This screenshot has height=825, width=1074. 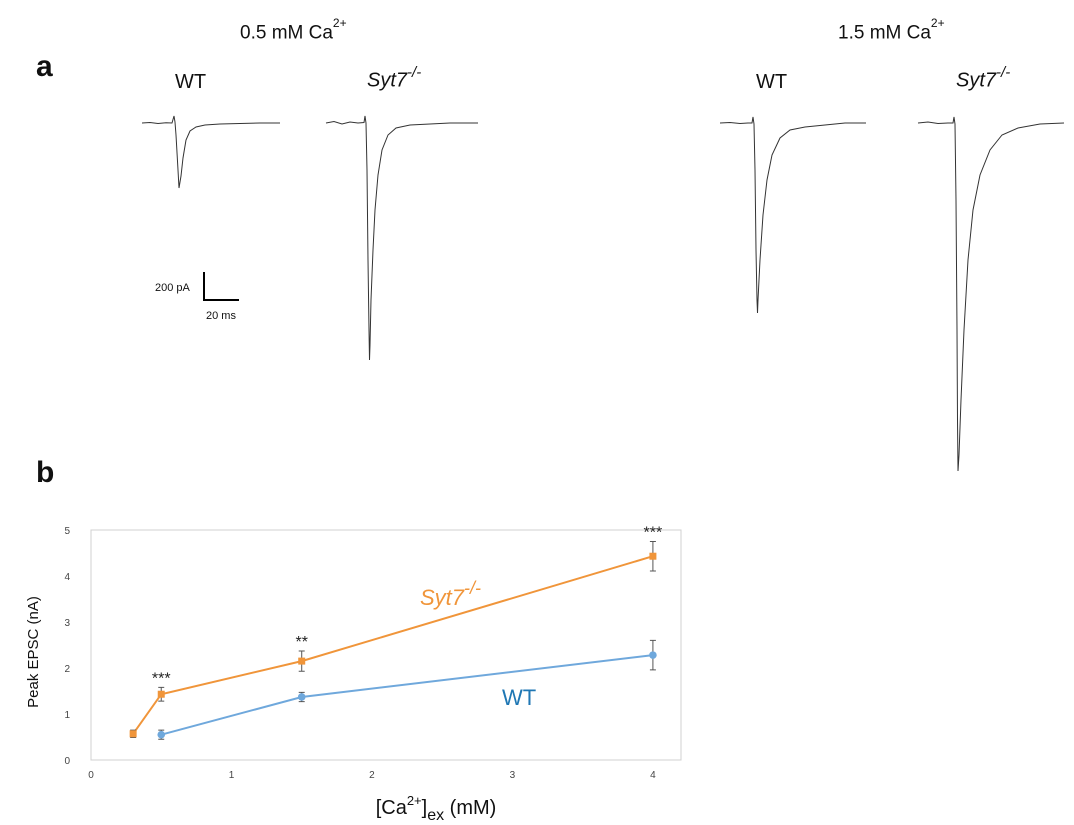 What do you see at coordinates (519, 697) in the screenshot?
I see `series-label-wt: WT` at bounding box center [519, 697].